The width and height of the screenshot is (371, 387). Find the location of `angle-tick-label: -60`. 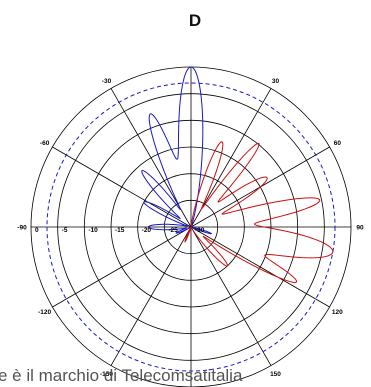

angle-tick-label: -60 is located at coordinates (45, 143).